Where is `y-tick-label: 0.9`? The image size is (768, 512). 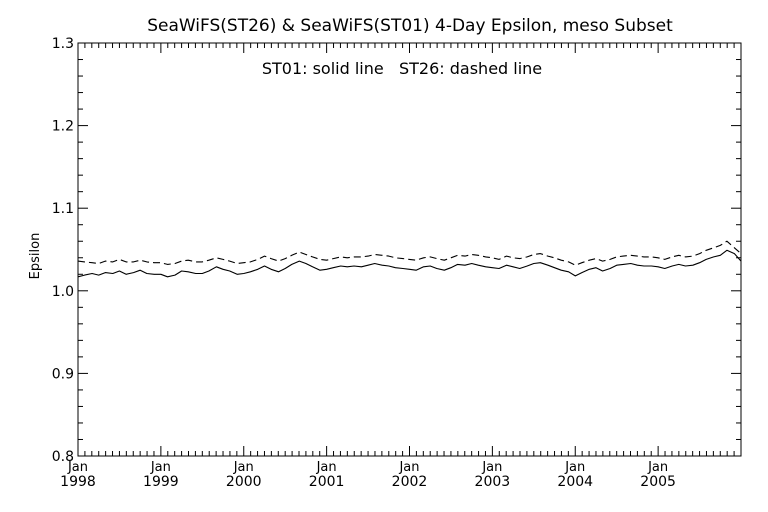 y-tick-label: 0.9 is located at coordinates (63, 374).